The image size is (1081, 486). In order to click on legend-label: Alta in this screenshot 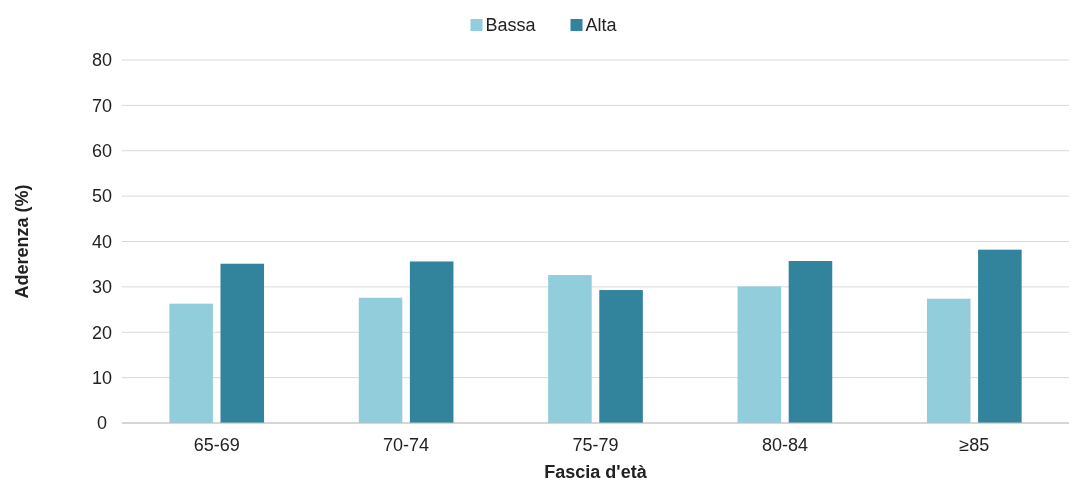, I will do `click(601, 25)`.